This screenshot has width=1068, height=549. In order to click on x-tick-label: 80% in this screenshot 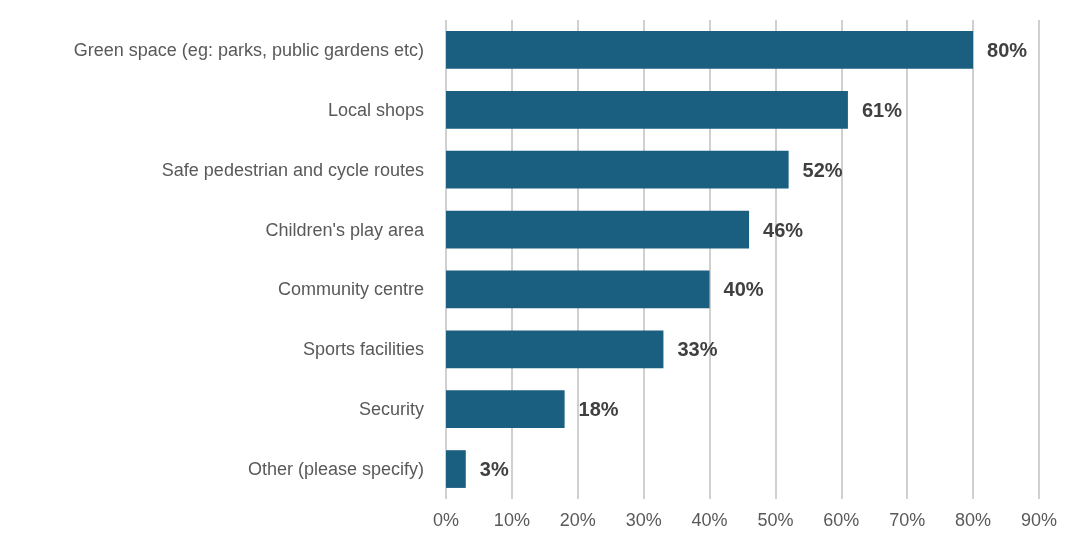, I will do `click(973, 520)`.